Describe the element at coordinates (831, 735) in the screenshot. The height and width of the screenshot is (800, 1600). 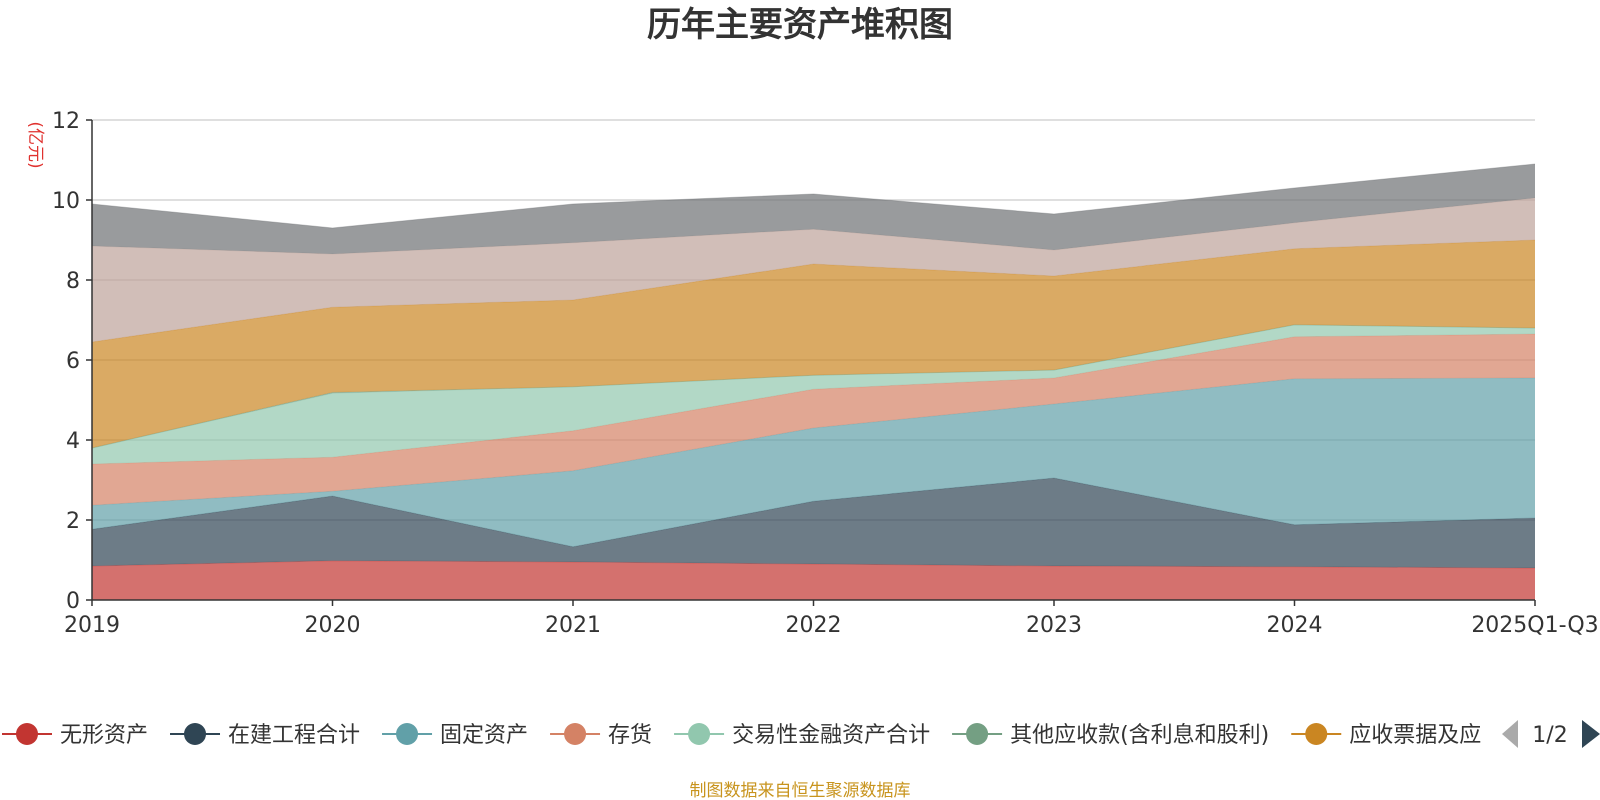
I see `legend-label: 交易性金融资产合计` at that location.